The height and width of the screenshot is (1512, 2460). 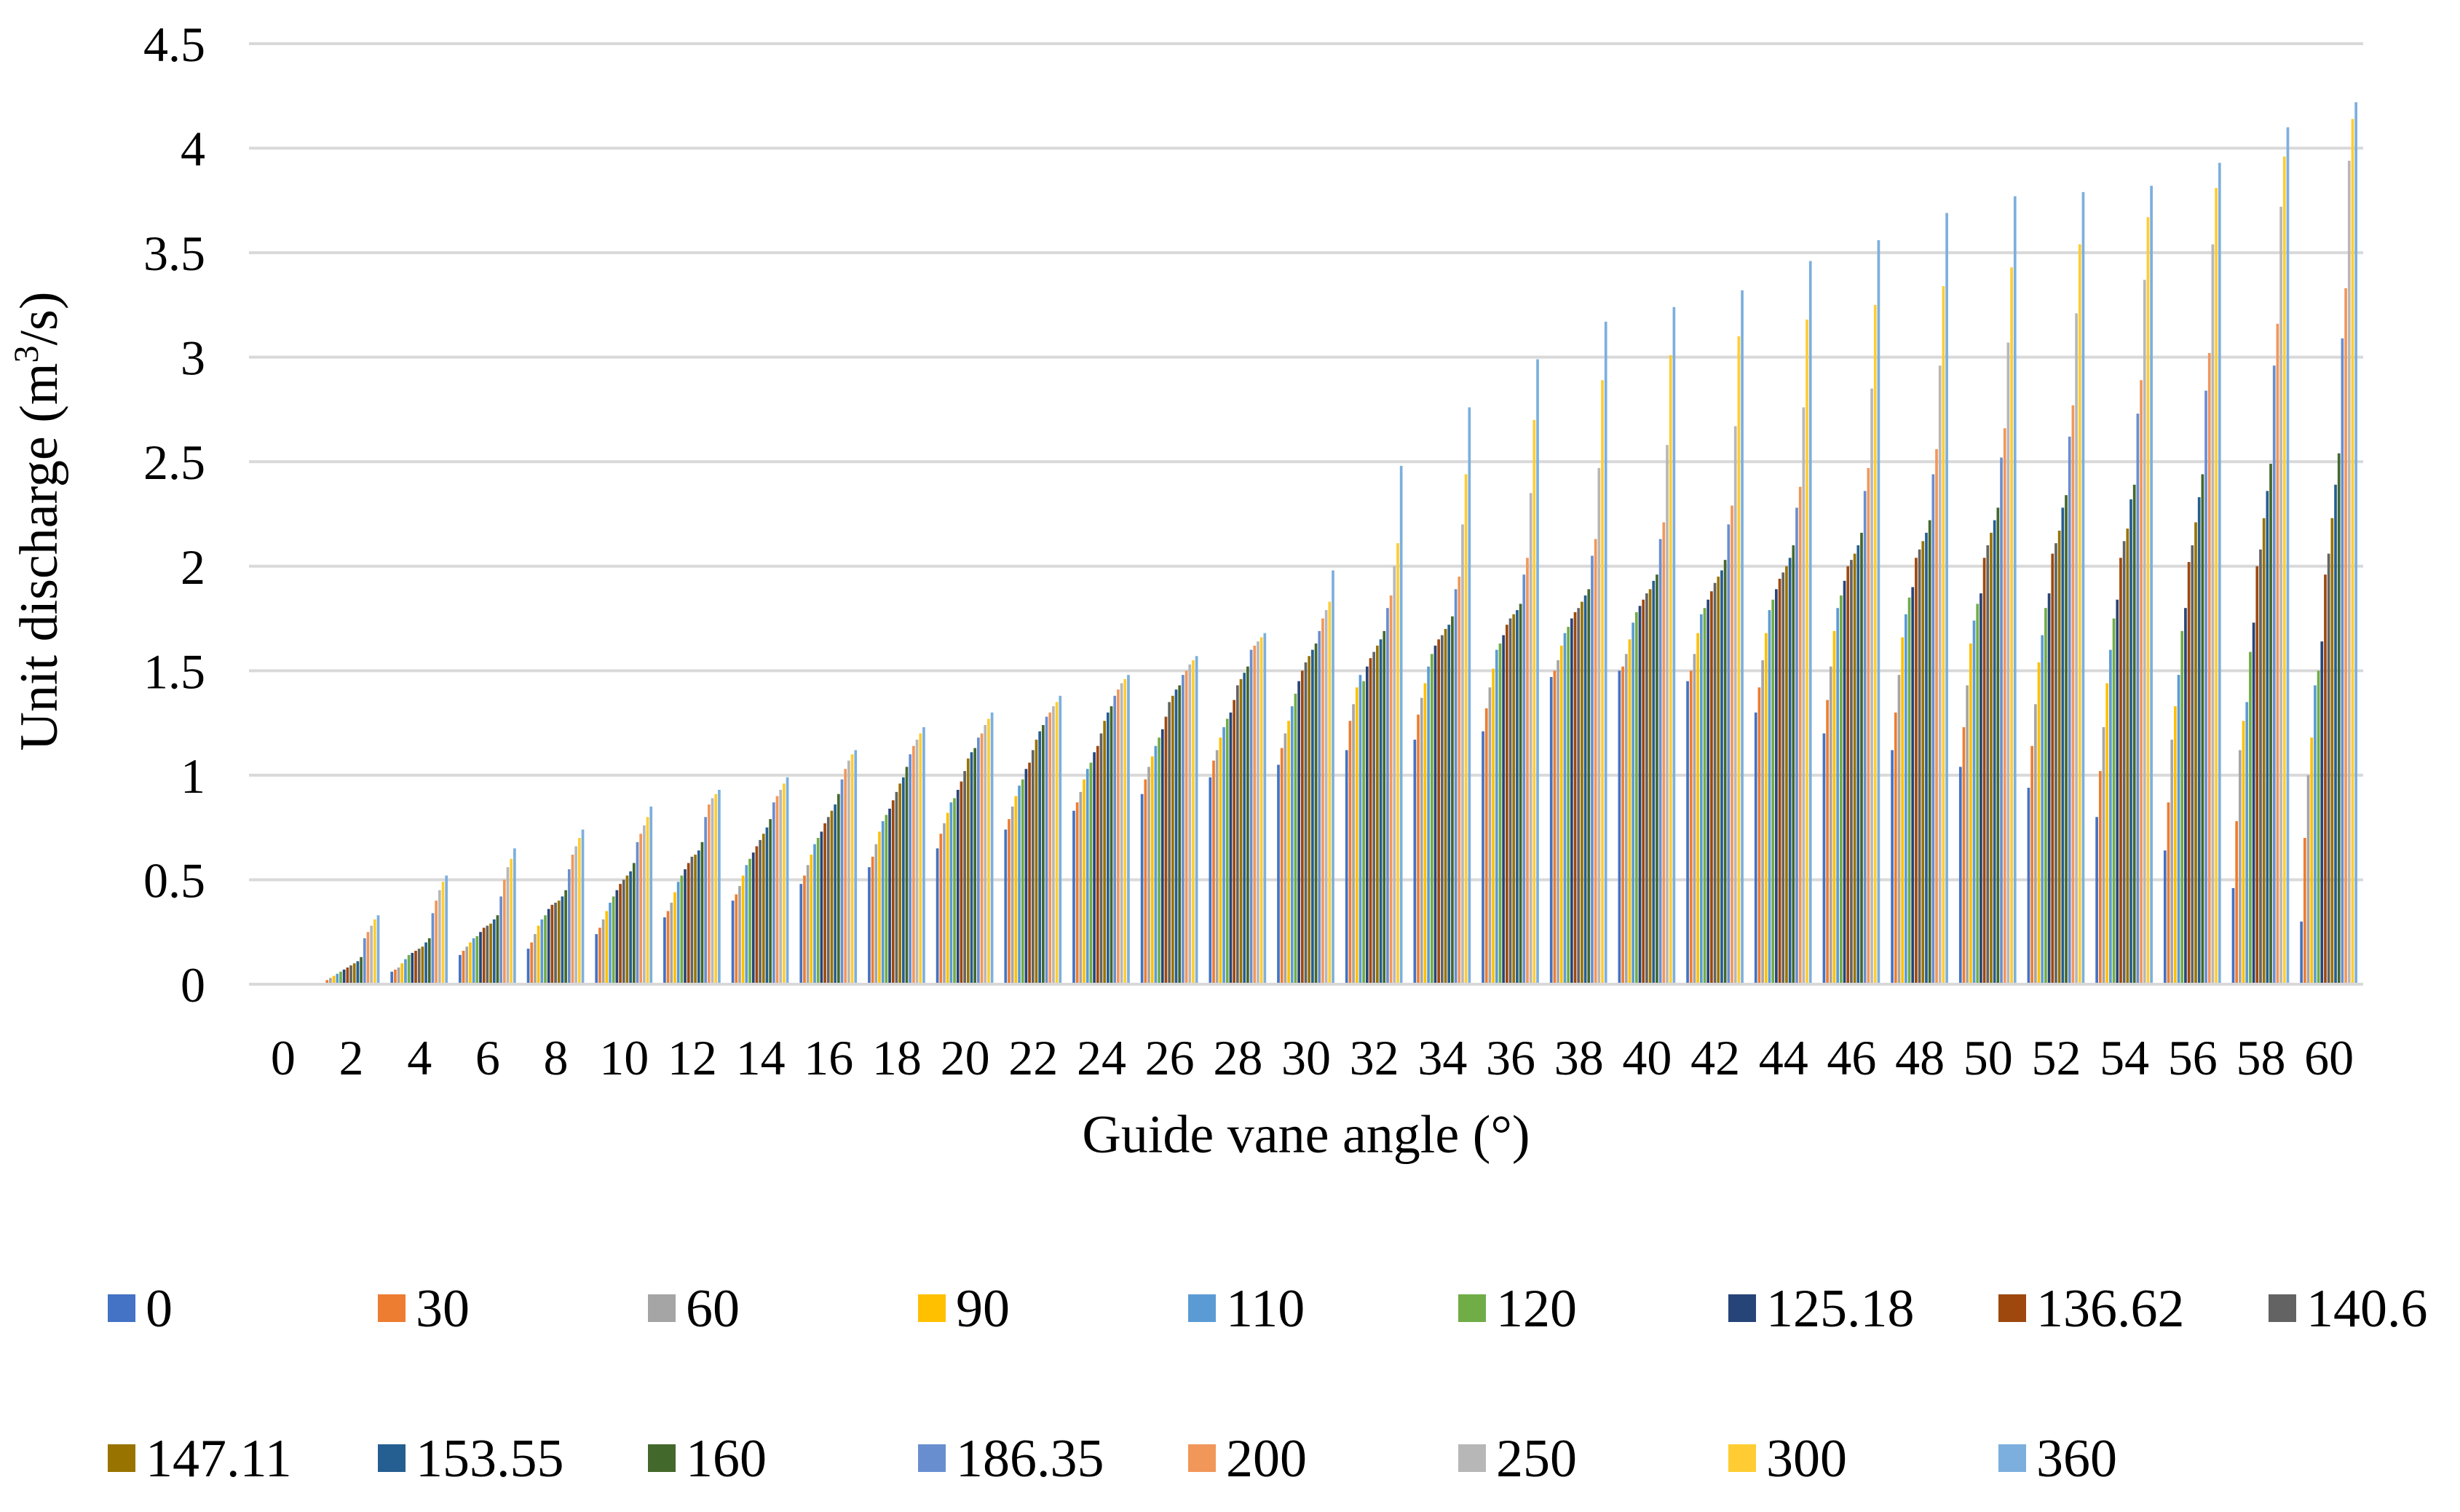 I want to click on x-tick-label: 22, so click(x=1033, y=1057).